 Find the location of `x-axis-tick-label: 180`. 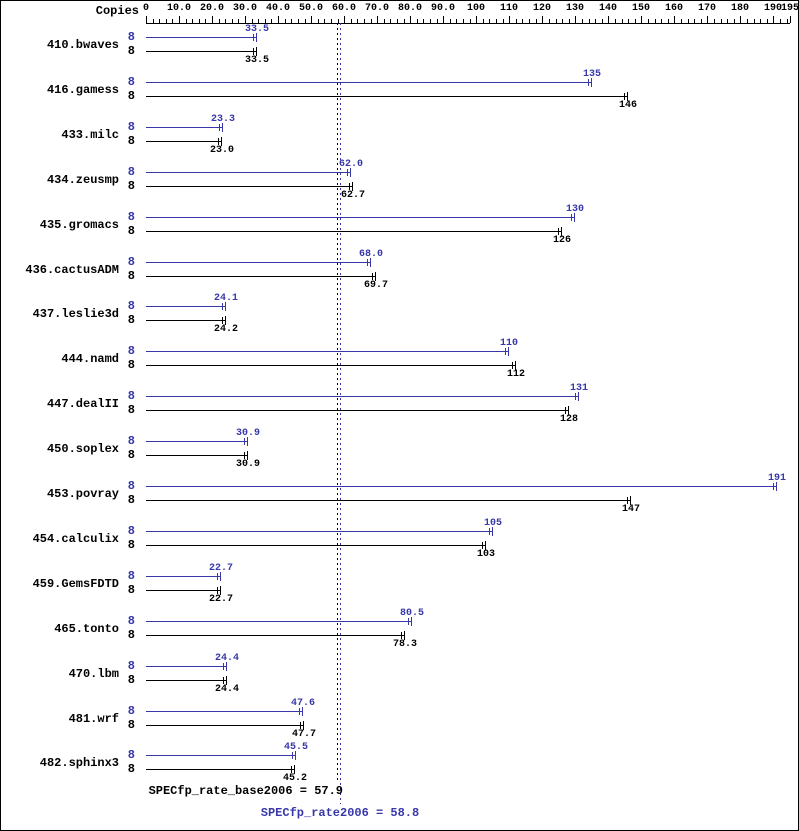

x-axis-tick-label: 180 is located at coordinates (740, 8).